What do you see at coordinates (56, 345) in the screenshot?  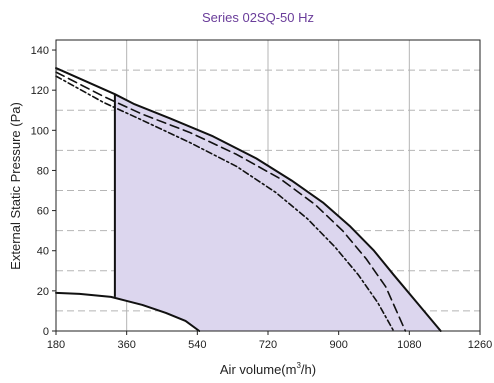 I see `x-tick-label: 180` at bounding box center [56, 345].